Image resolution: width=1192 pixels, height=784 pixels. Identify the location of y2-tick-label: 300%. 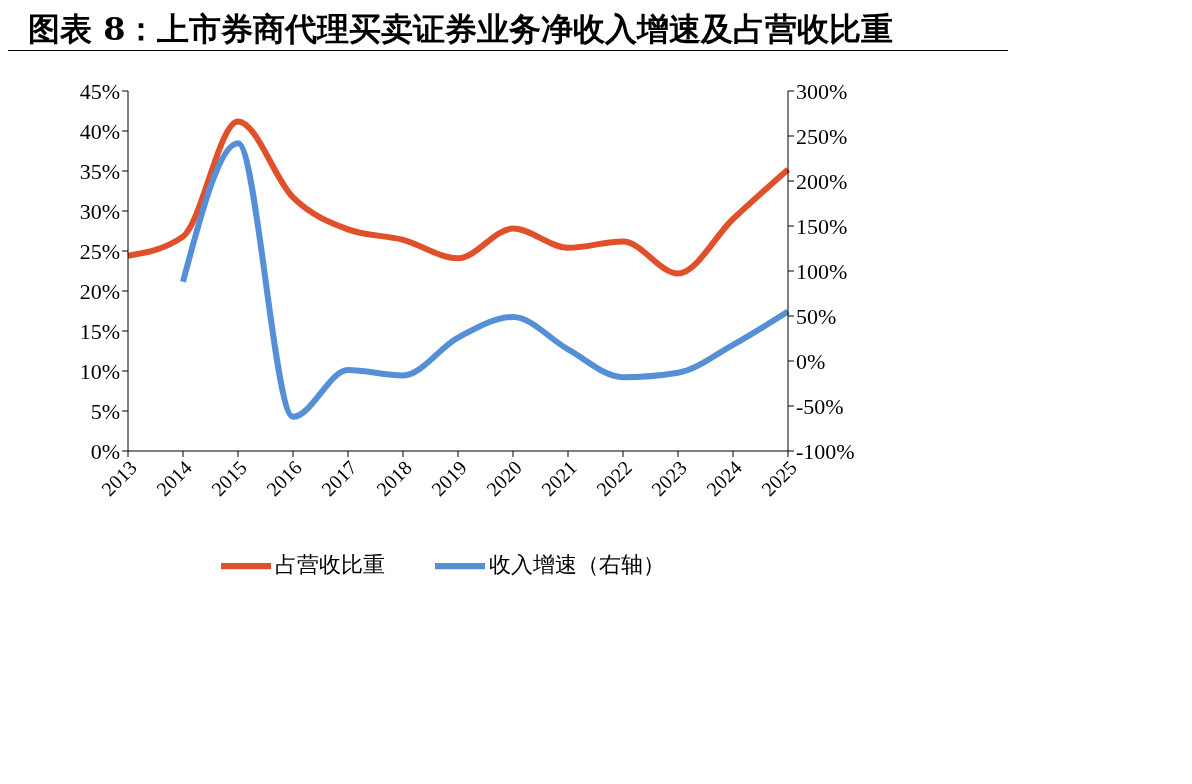
(822, 91).